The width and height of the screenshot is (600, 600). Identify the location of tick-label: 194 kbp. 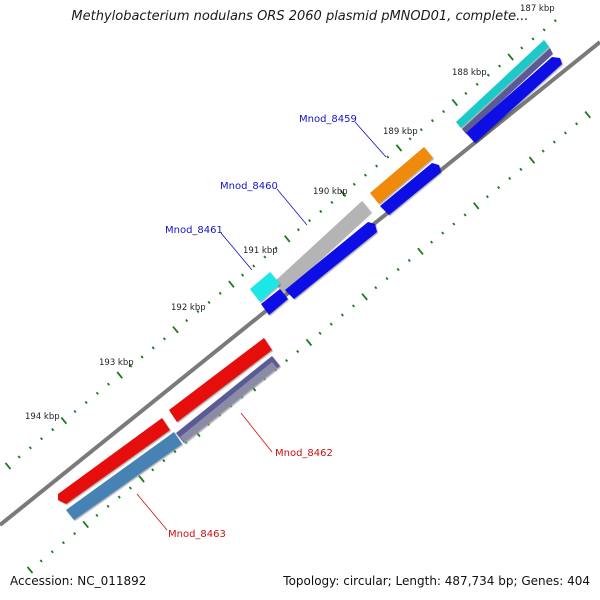
(42, 417).